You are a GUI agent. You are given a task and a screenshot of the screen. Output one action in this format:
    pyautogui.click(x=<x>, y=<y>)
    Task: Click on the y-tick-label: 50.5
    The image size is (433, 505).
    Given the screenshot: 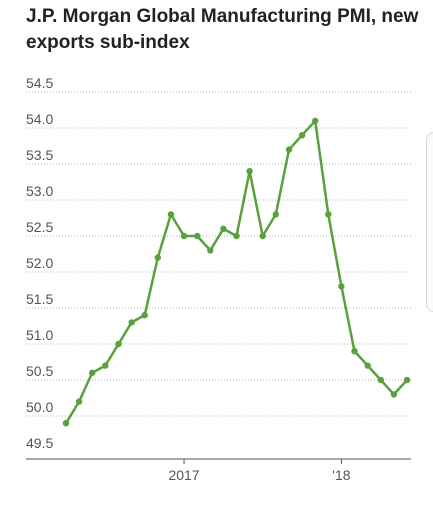 What is the action you would take?
    pyautogui.click(x=39, y=371)
    